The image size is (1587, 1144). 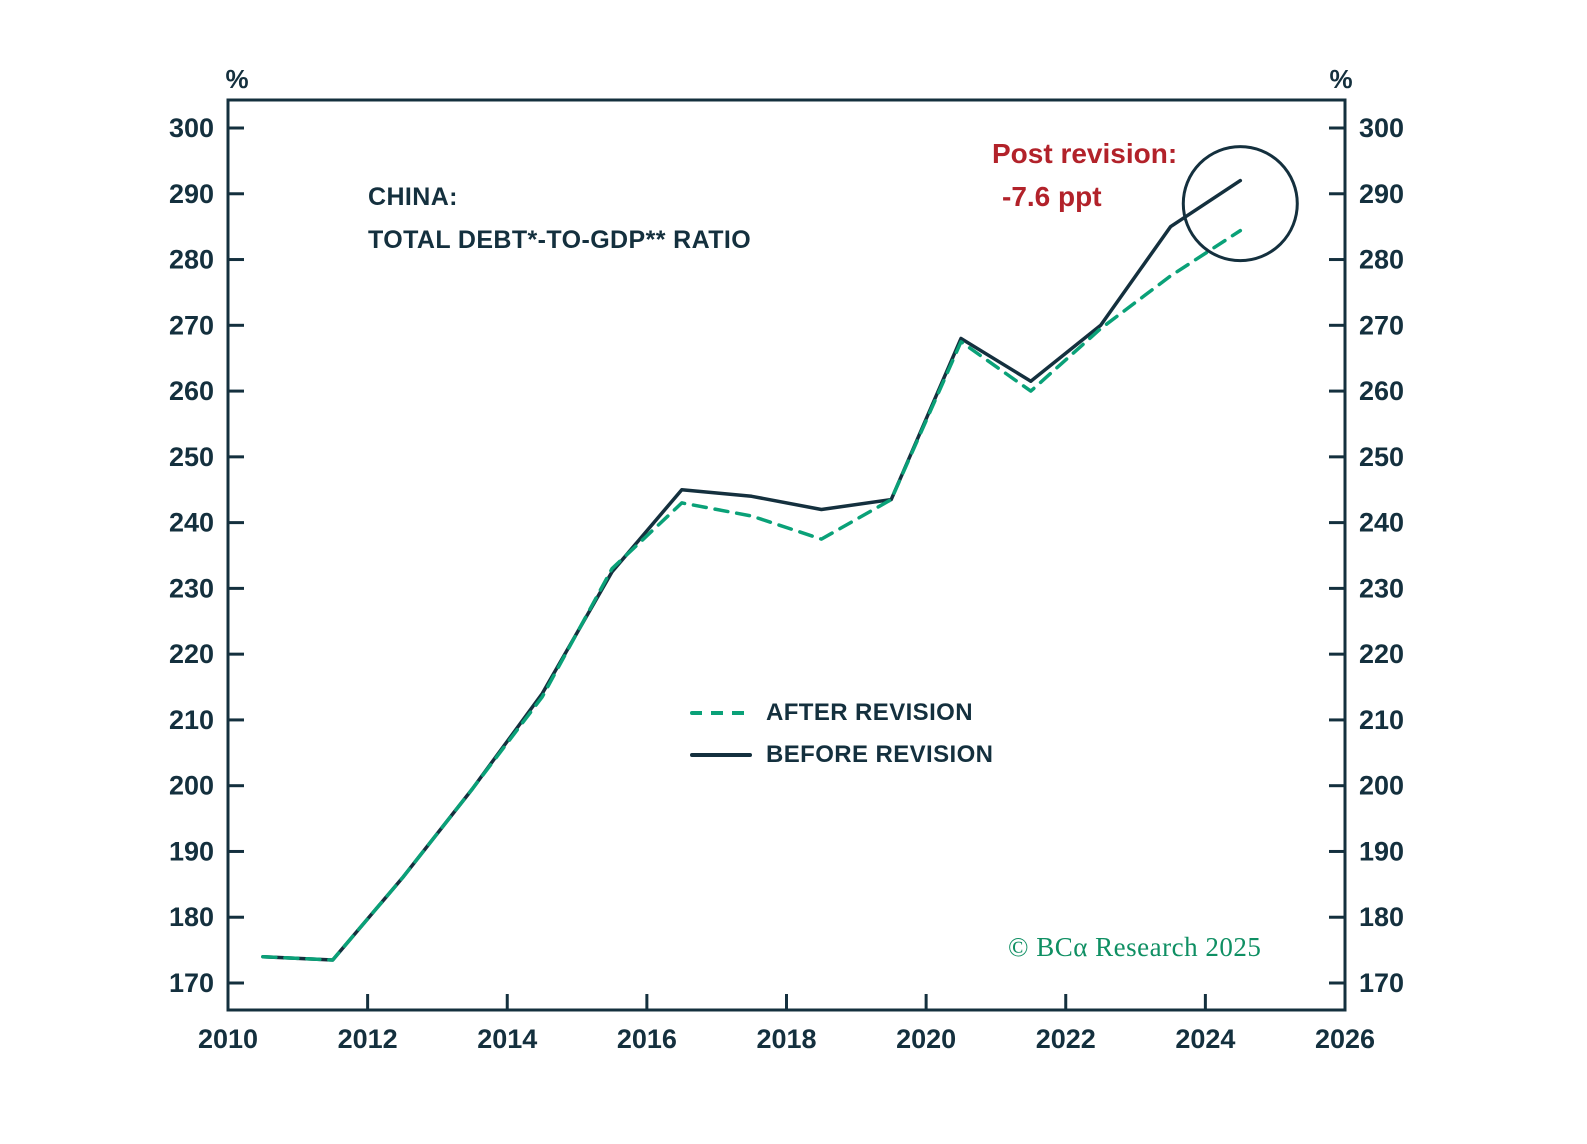 I want to click on y-axis-tick-label-right: 190, so click(x=1381, y=851).